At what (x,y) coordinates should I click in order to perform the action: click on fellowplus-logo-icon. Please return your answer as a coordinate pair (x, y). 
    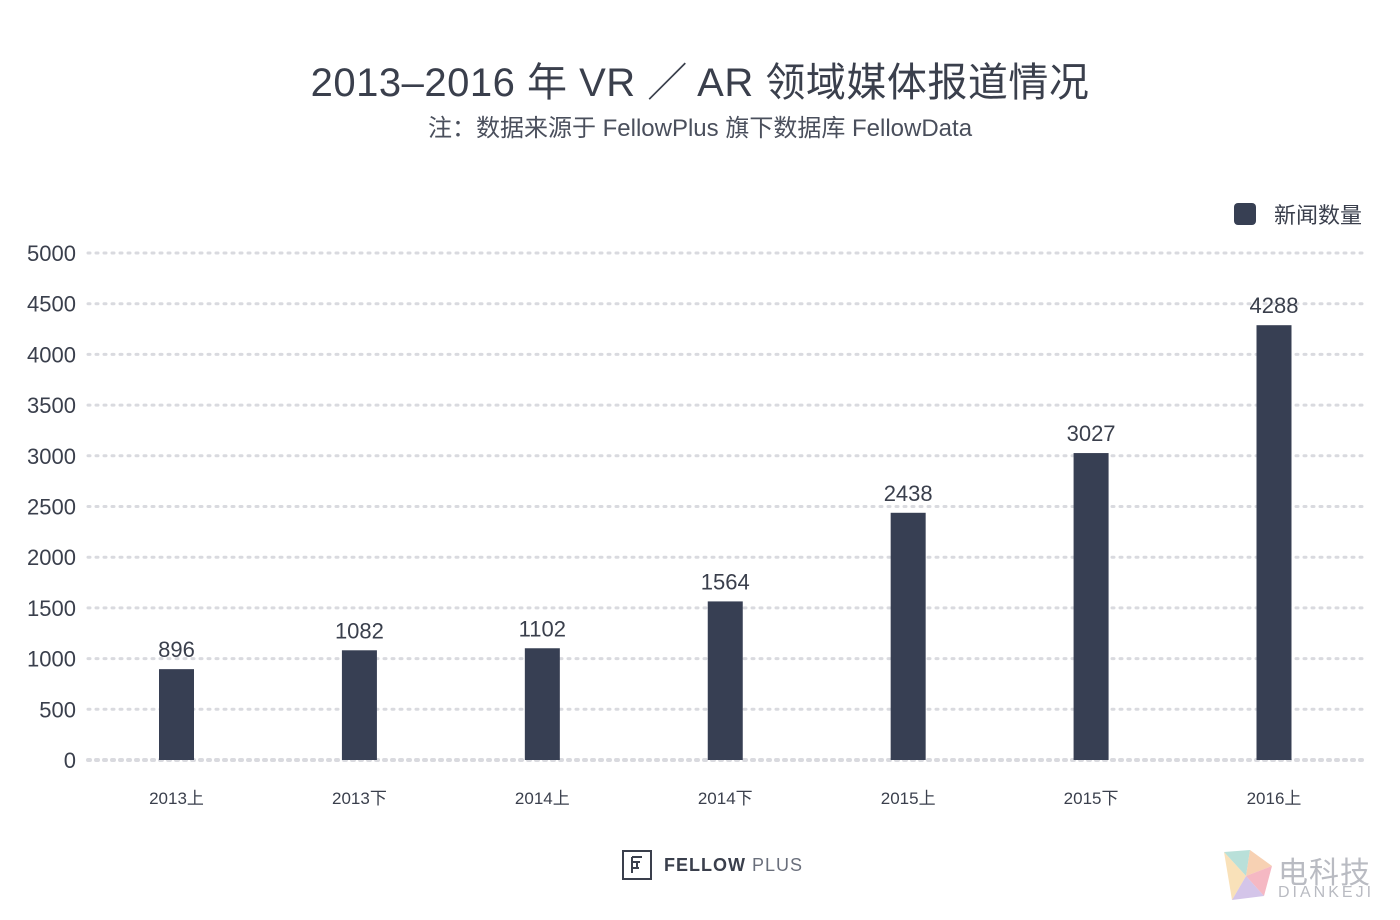
    Looking at the image, I should click on (637, 865).